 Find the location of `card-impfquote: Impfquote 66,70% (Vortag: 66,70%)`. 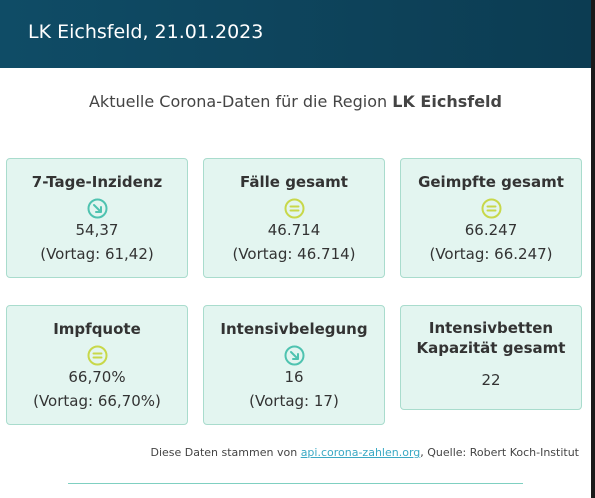

card-impfquote: Impfquote 66,70% (Vortag: 66,70%) is located at coordinates (97, 365).